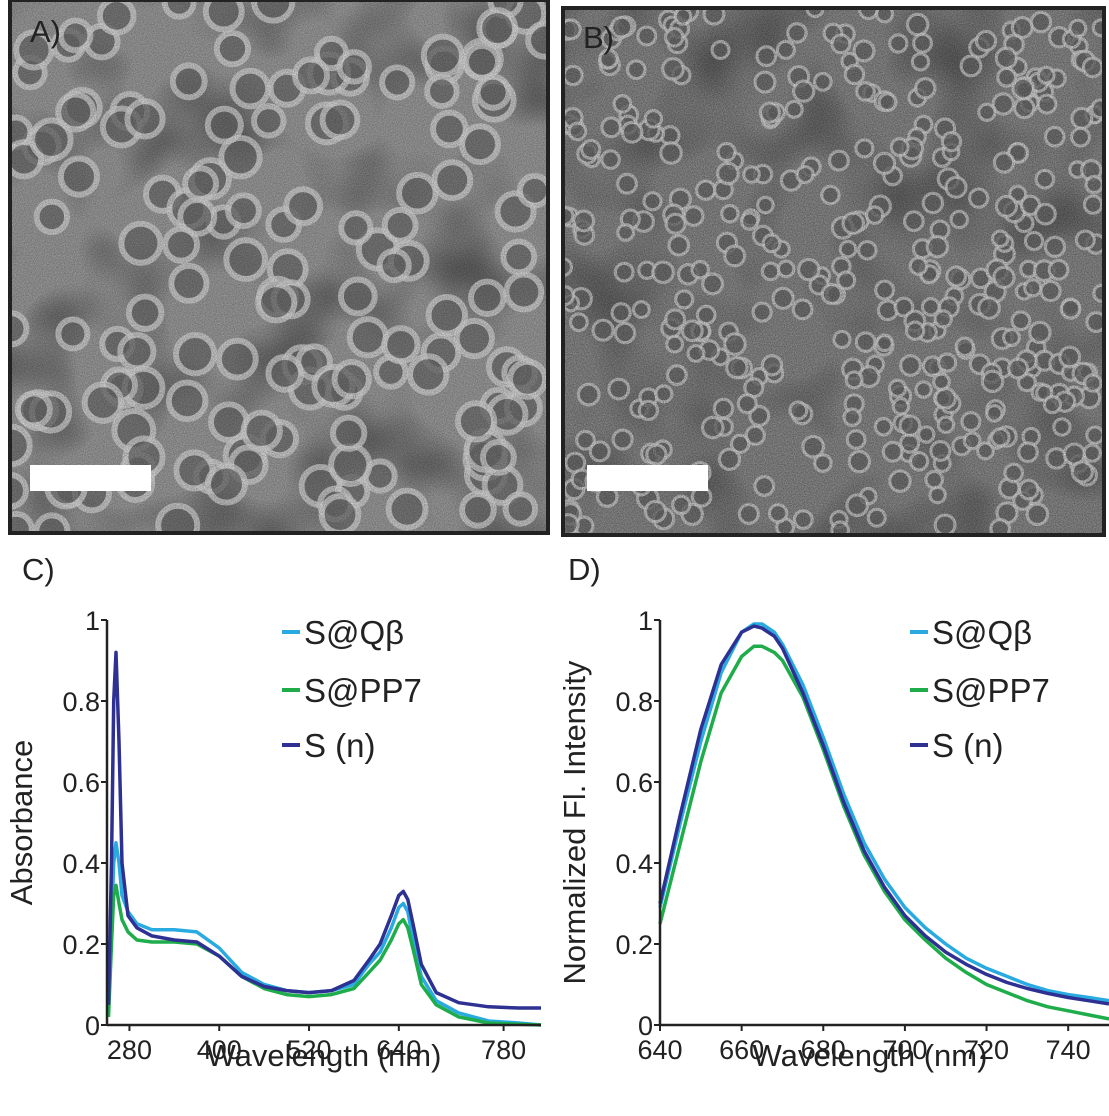 This screenshot has height=1116, width=1109. What do you see at coordinates (584, 569) in the screenshot?
I see `panel-label: D)` at bounding box center [584, 569].